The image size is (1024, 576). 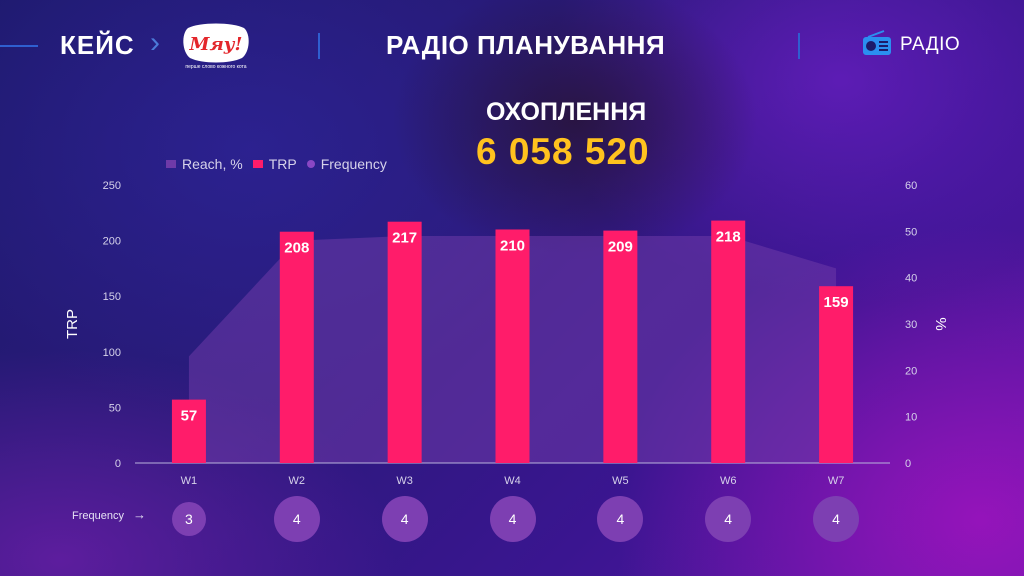 I want to click on x-tick-label: W7, so click(x=836, y=481).